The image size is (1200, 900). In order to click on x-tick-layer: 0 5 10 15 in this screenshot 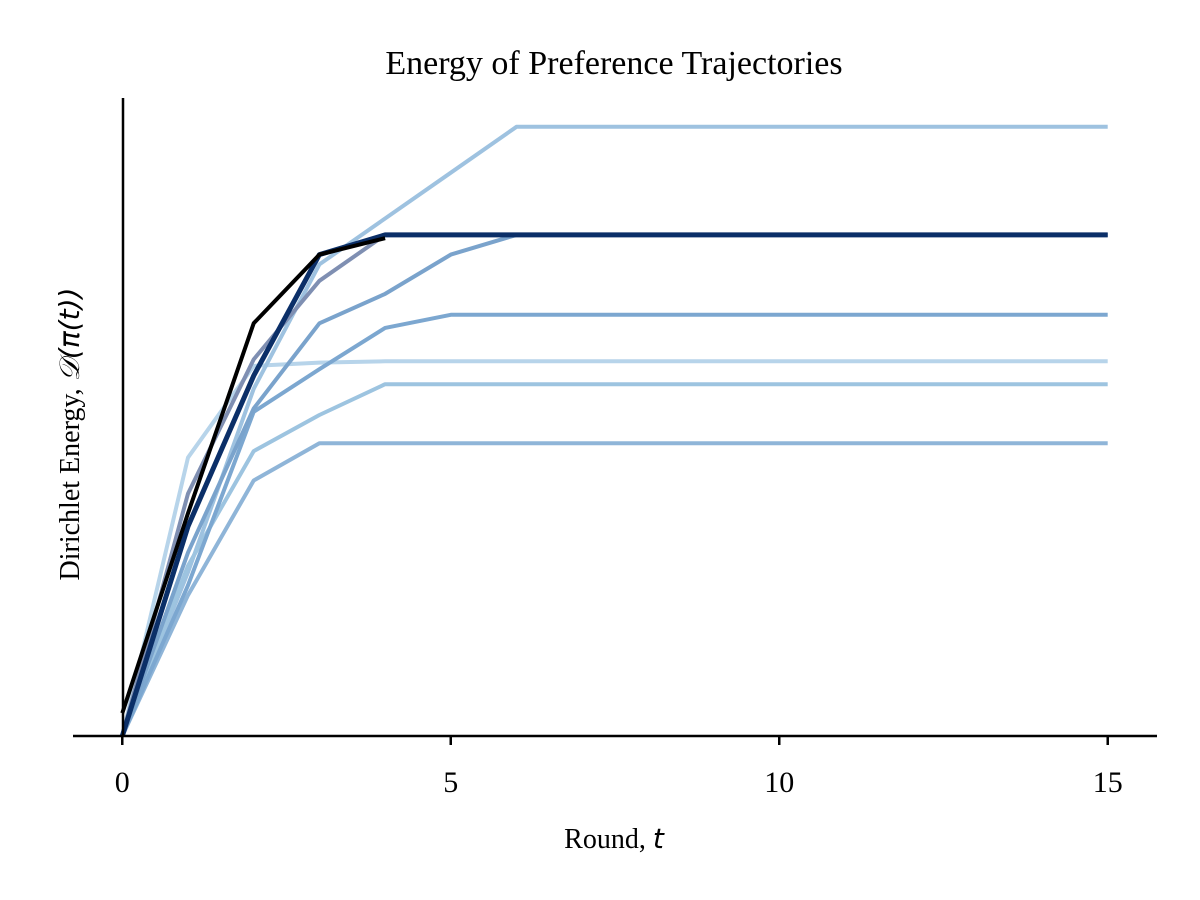, I will do `click(619, 767)`.